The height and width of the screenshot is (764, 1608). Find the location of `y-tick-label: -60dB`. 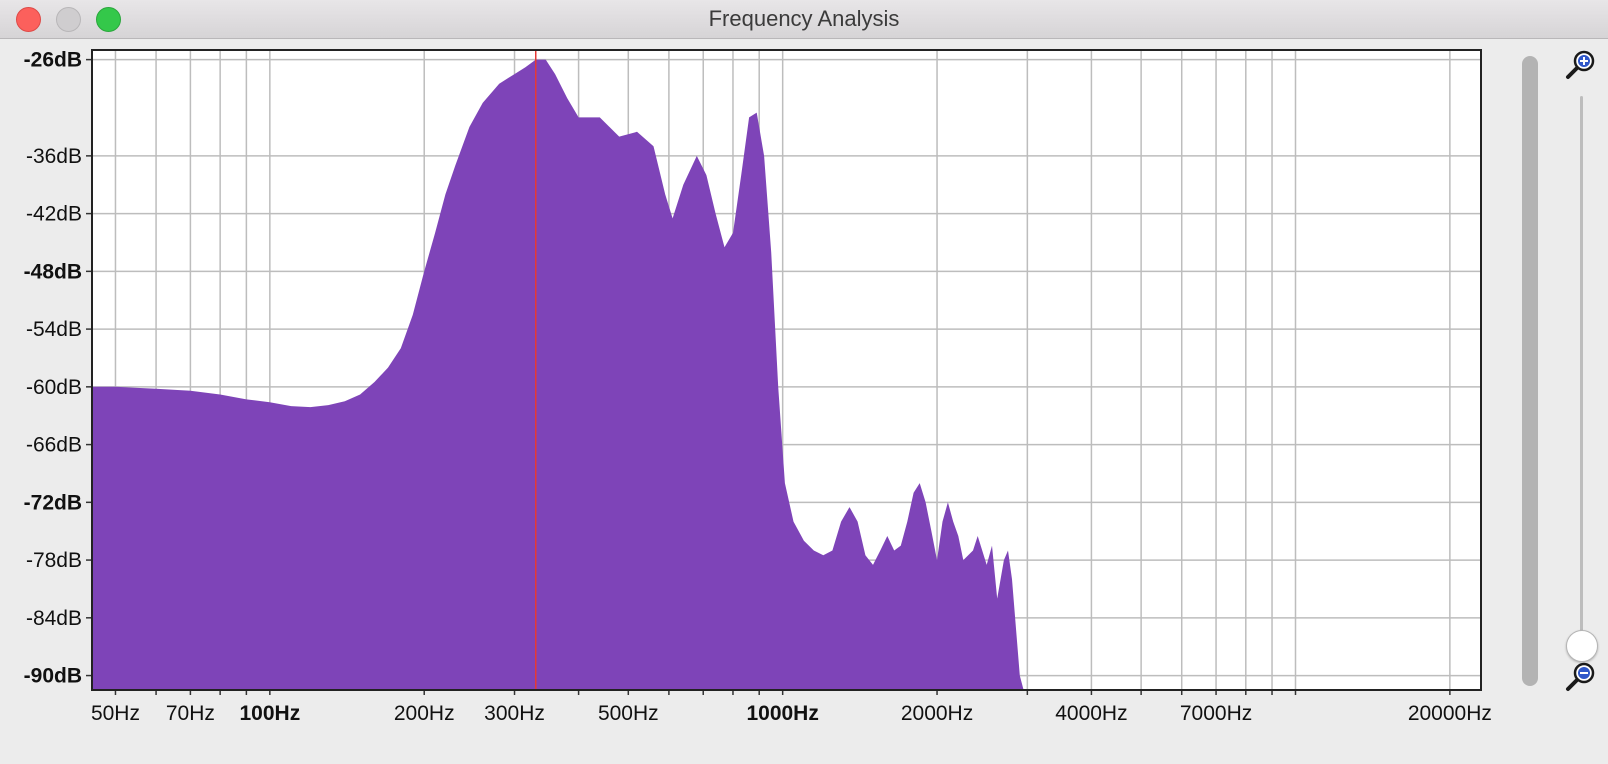

y-tick-label: -60dB is located at coordinates (54, 387).